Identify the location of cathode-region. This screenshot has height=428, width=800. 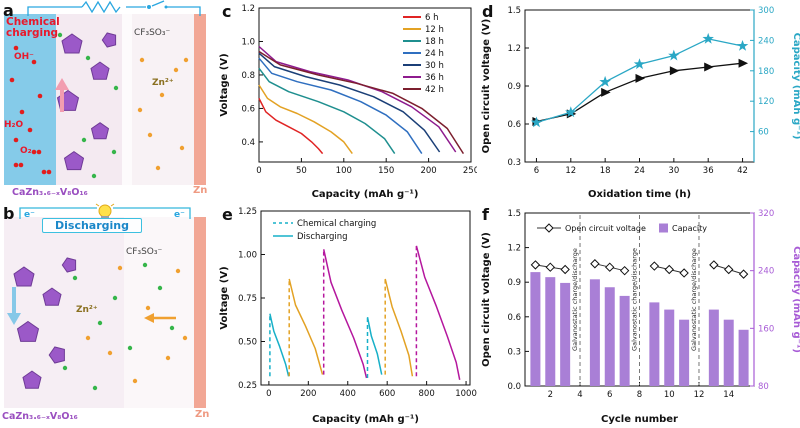
(64, 312).